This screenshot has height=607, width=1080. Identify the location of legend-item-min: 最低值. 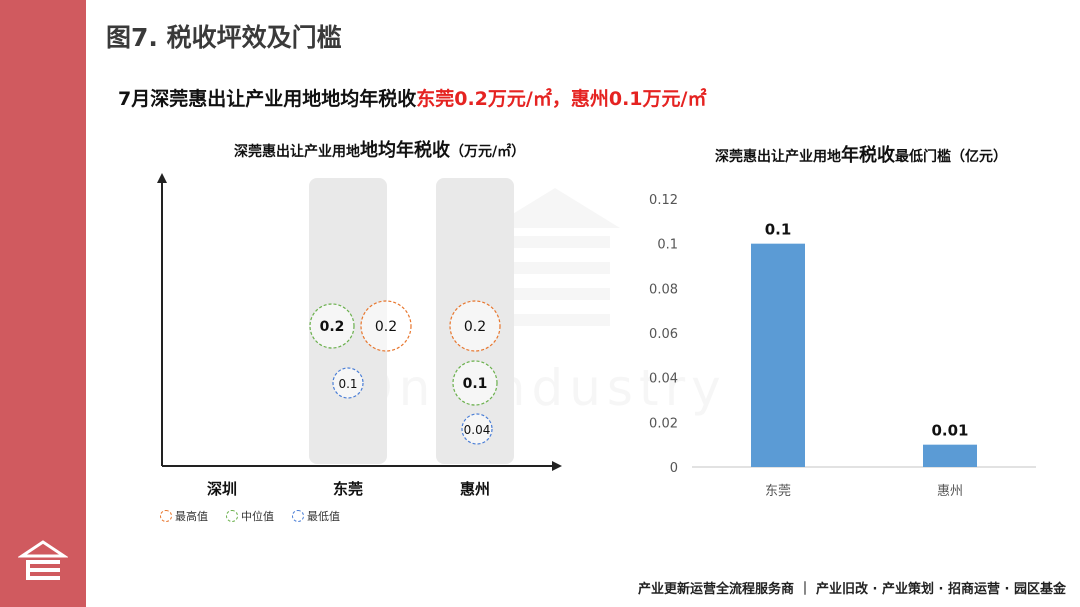
(316, 516).